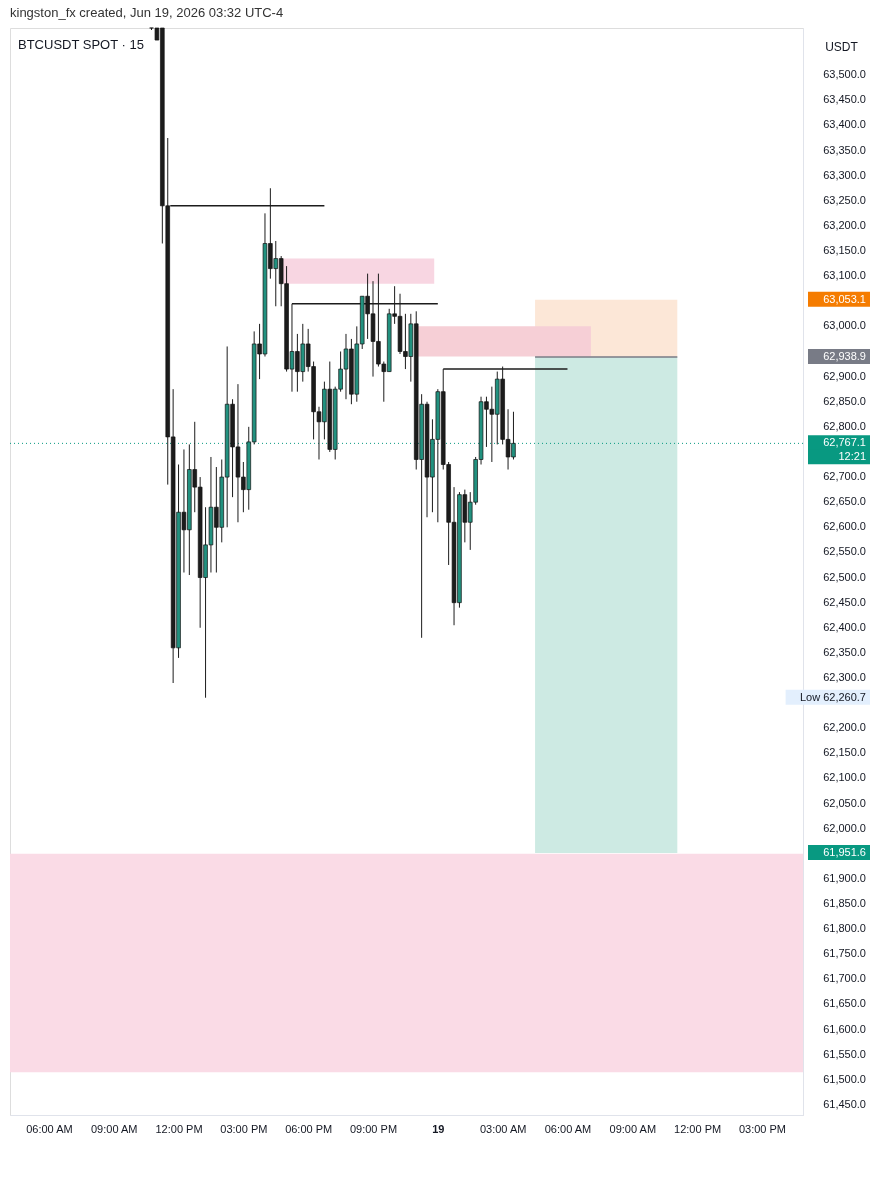  I want to click on y-tick-label: 62,600.0, so click(844, 526).